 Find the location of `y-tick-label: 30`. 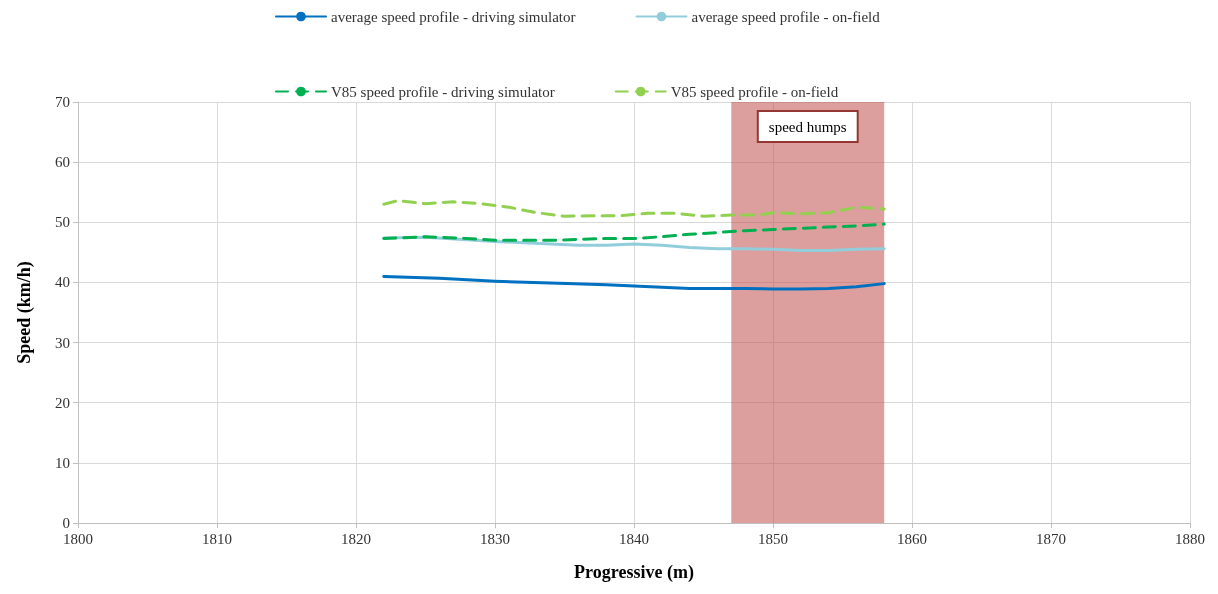

y-tick-label: 30 is located at coordinates (62, 342).